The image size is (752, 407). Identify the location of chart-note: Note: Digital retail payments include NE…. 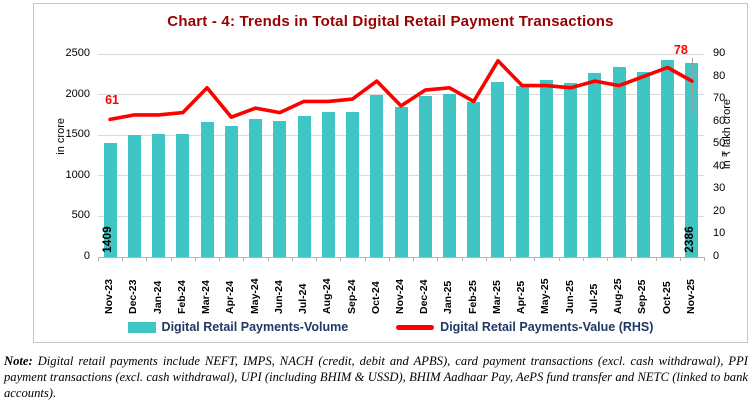
(376, 377).